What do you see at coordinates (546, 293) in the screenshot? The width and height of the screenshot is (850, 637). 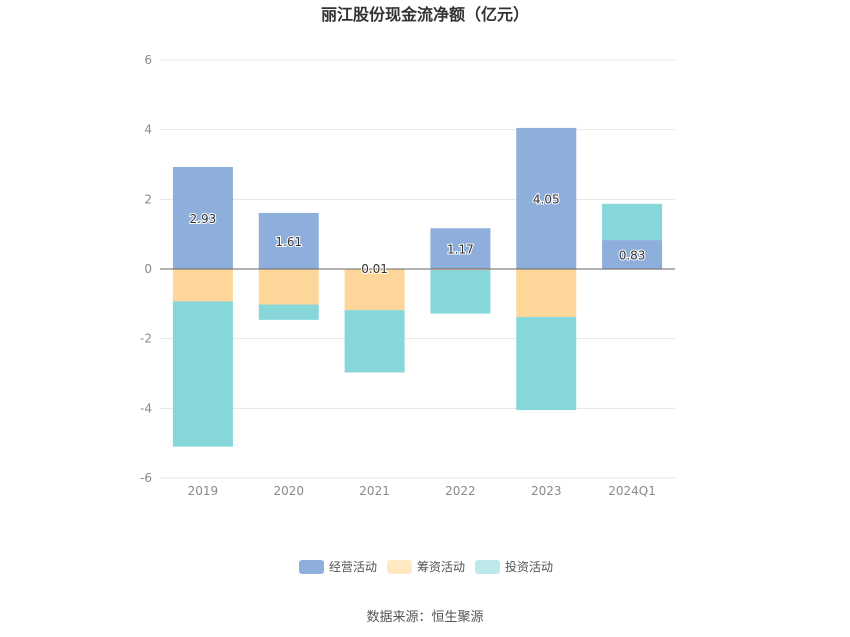 I see `bar-筹资活动-2023` at bounding box center [546, 293].